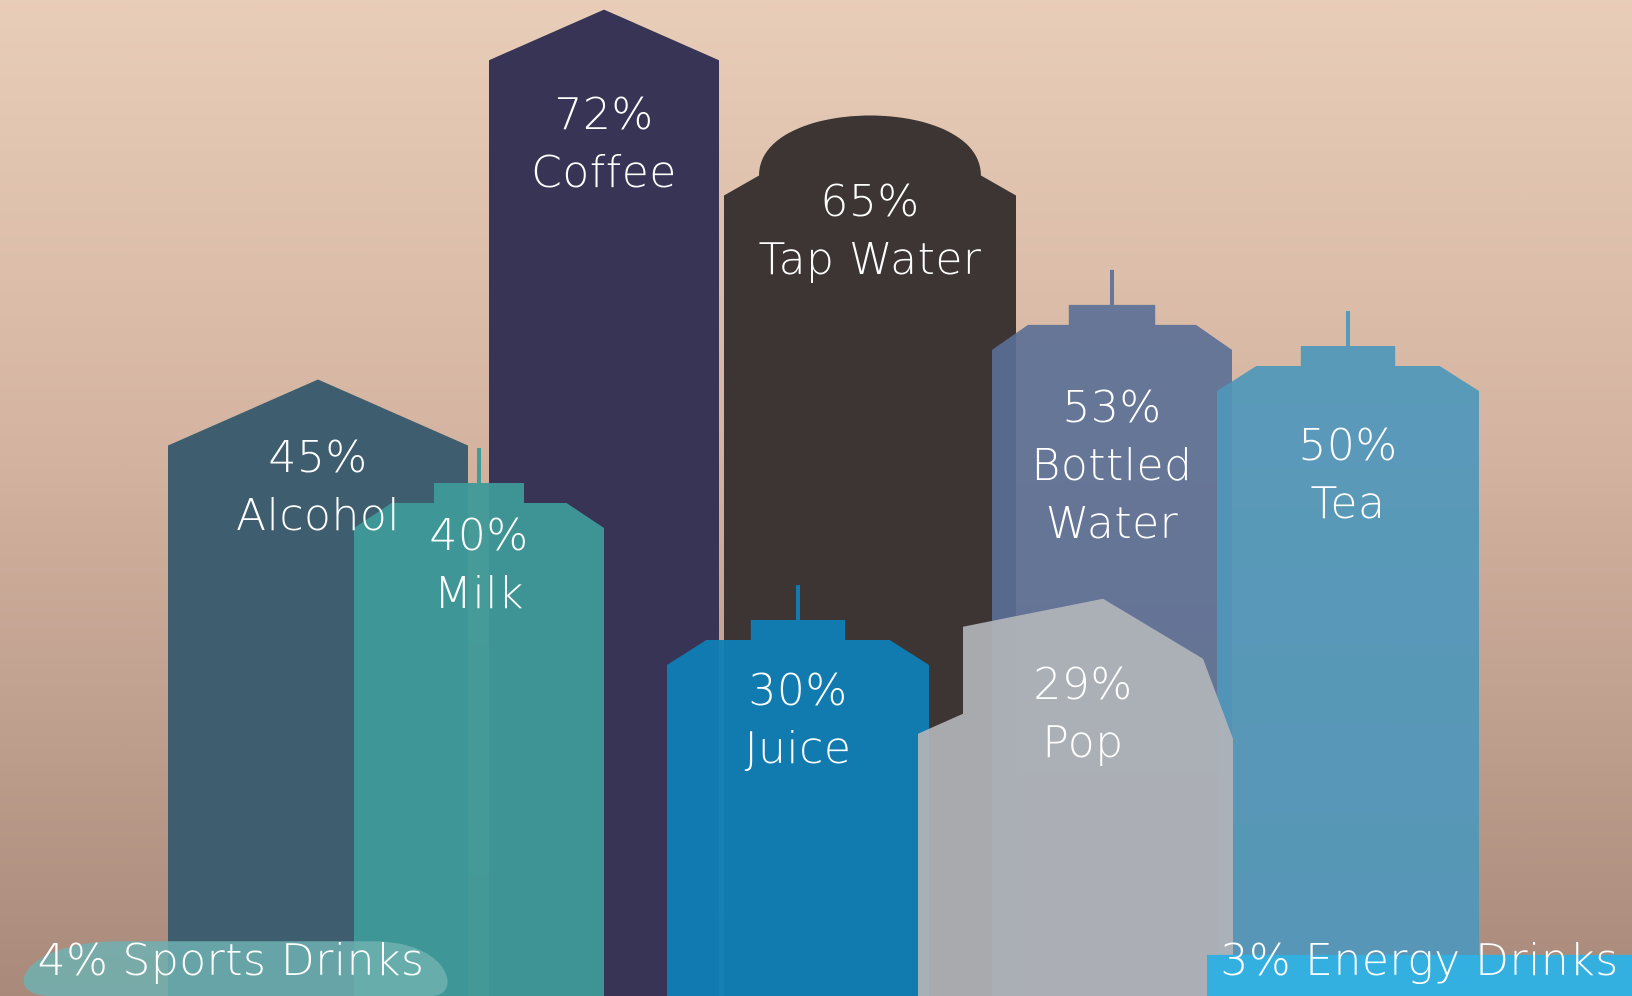 The image size is (1632, 996). I want to click on value-label: 72%, so click(604, 114).